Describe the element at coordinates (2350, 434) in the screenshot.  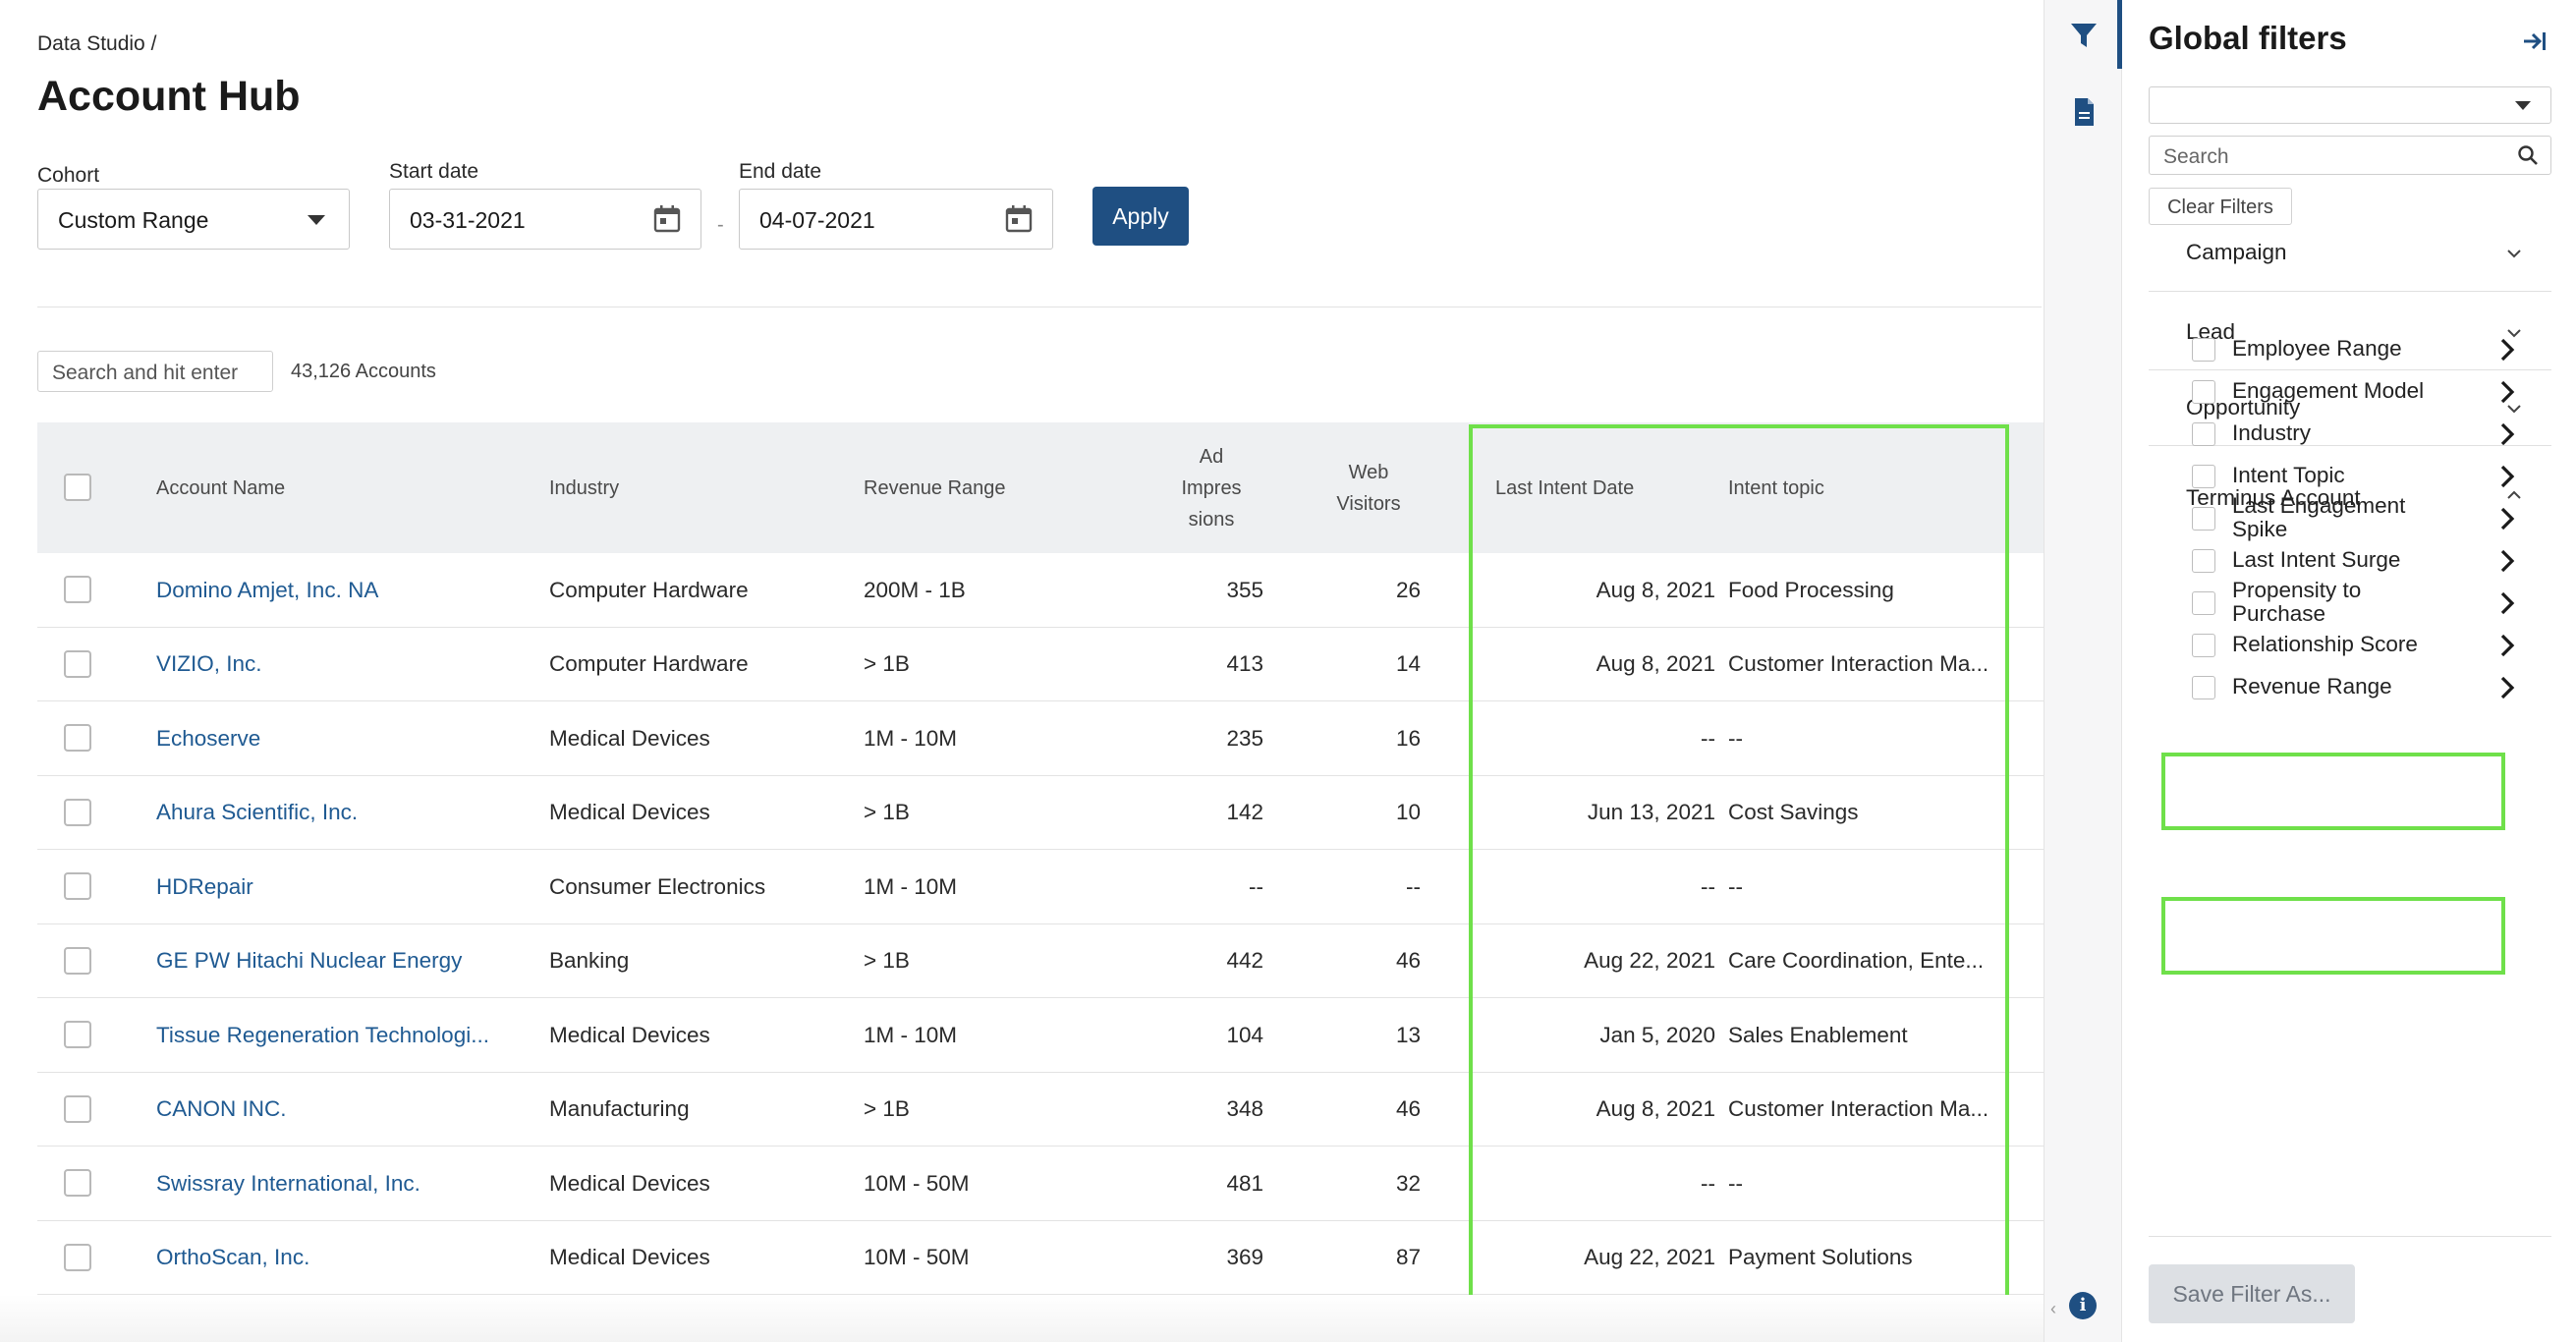
I see `filter-item: Industry` at that location.